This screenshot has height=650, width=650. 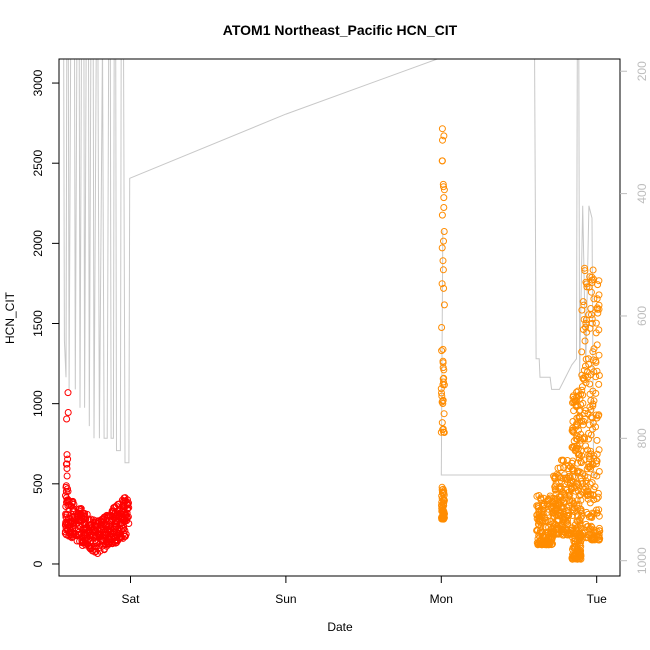 I want to click on y2-tick-label: 400, so click(x=642, y=193).